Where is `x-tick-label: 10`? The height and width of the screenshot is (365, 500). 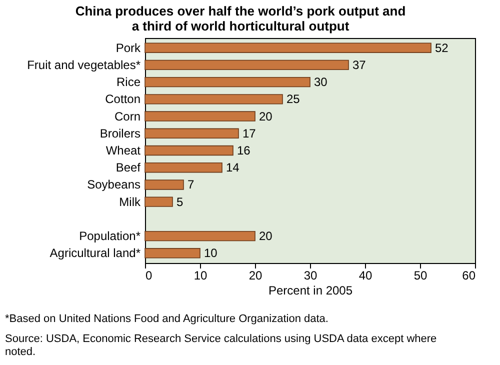
x-tick-label: 10 is located at coordinates (201, 275).